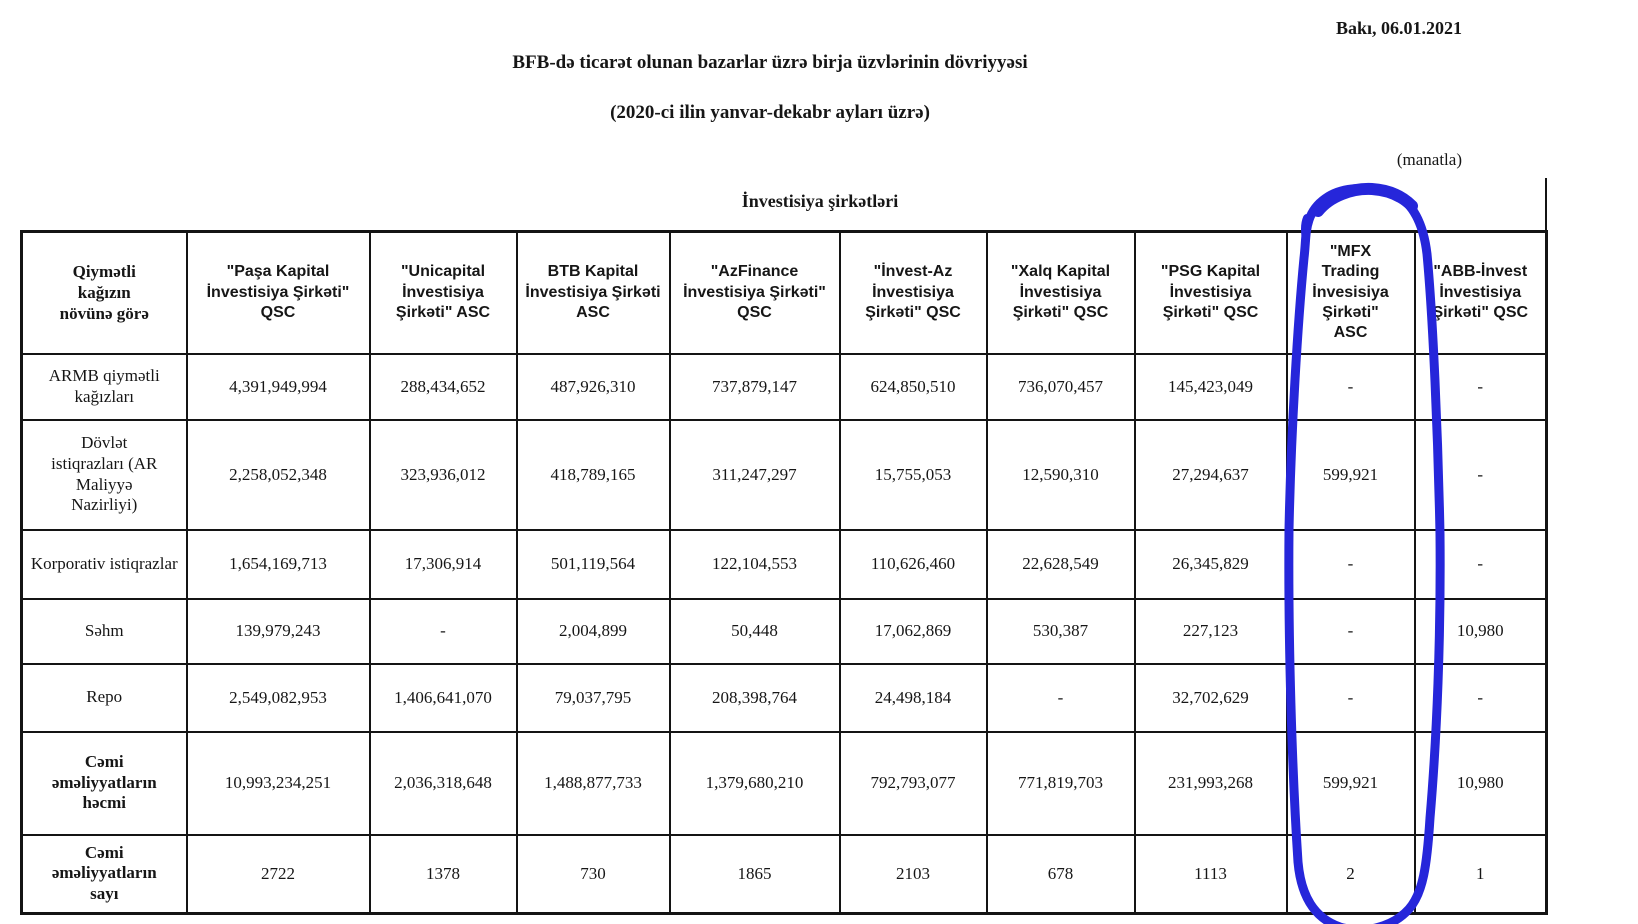 The image size is (1638, 924). Describe the element at coordinates (913, 564) in the screenshot. I see `value-cell: 110,626,460` at that location.